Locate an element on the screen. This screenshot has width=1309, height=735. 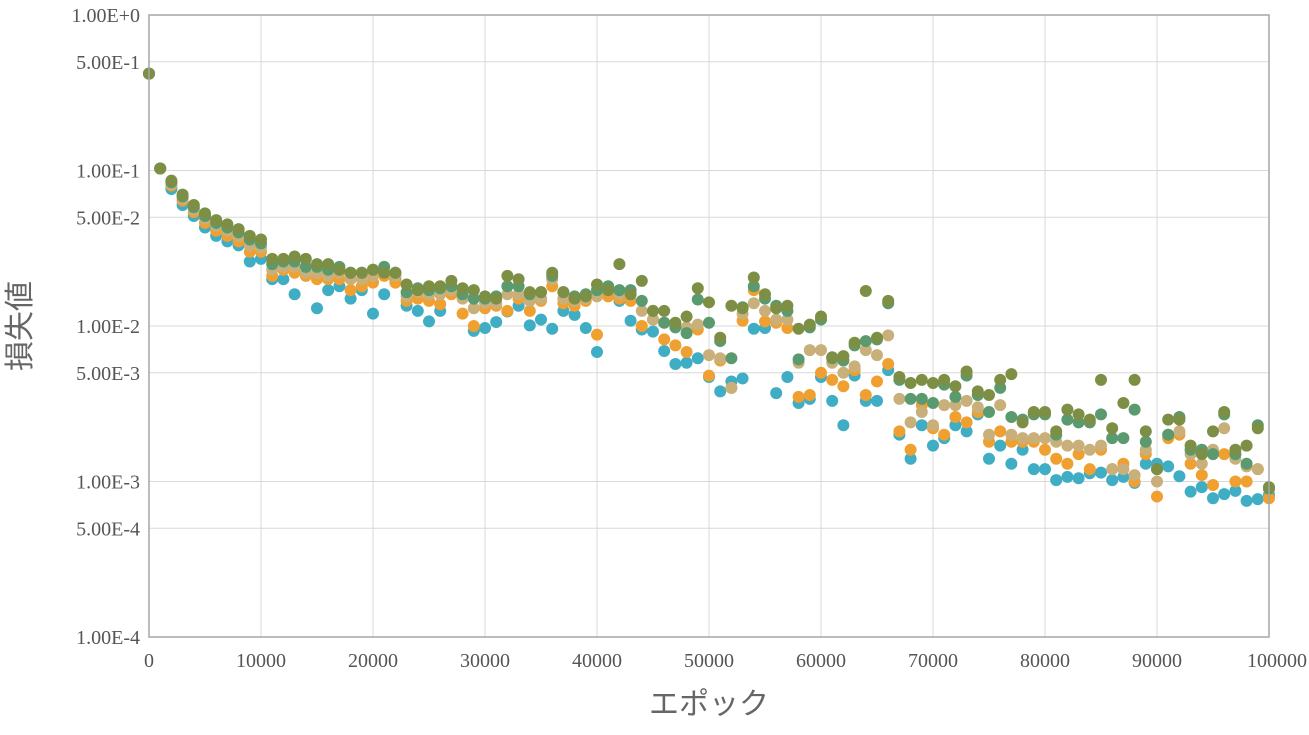
y-axis-title: 損失値 is located at coordinates (20, 326).